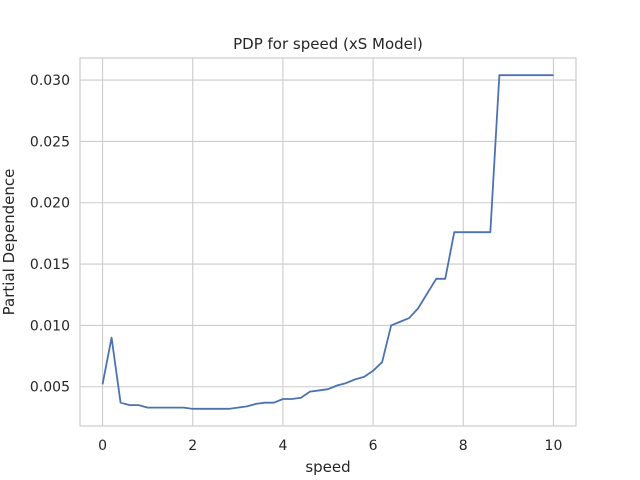  I want to click on x-tick-labels: 0 2 4 6 8 10, so click(330, 446).